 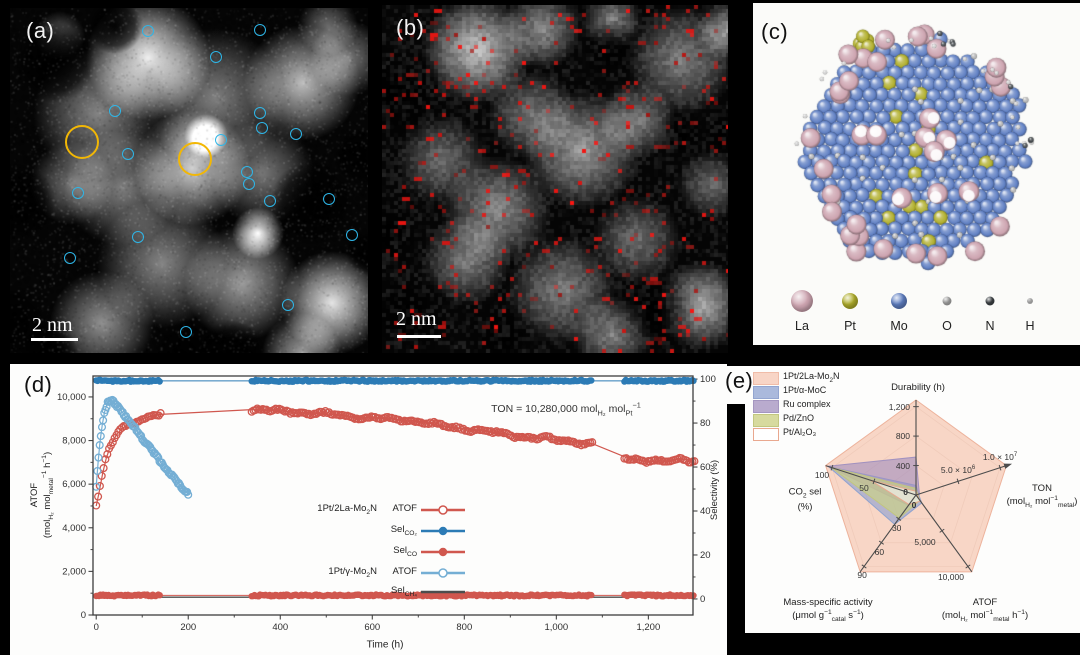 What do you see at coordinates (403, 530) in the screenshot?
I see `legend-item-label: SelCO₂` at bounding box center [403, 530].